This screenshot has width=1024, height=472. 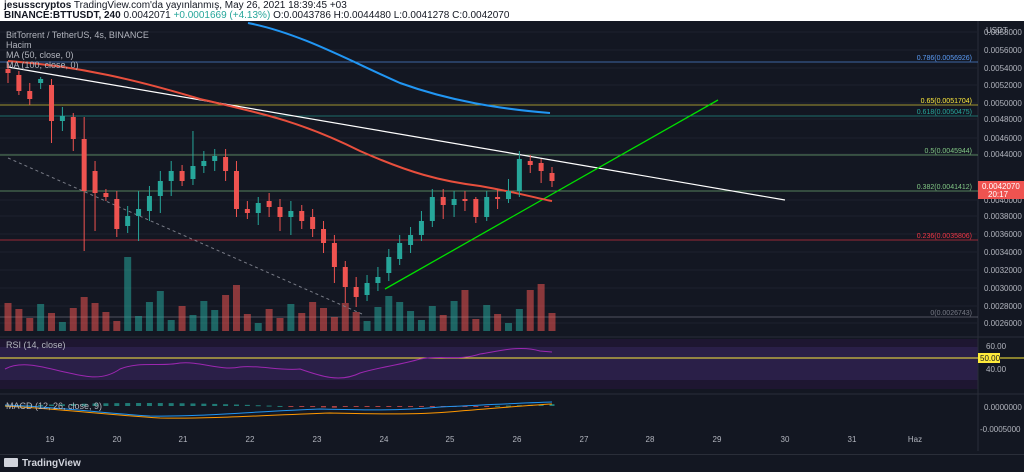 I want to click on date-tick: 27, so click(x=584, y=439).